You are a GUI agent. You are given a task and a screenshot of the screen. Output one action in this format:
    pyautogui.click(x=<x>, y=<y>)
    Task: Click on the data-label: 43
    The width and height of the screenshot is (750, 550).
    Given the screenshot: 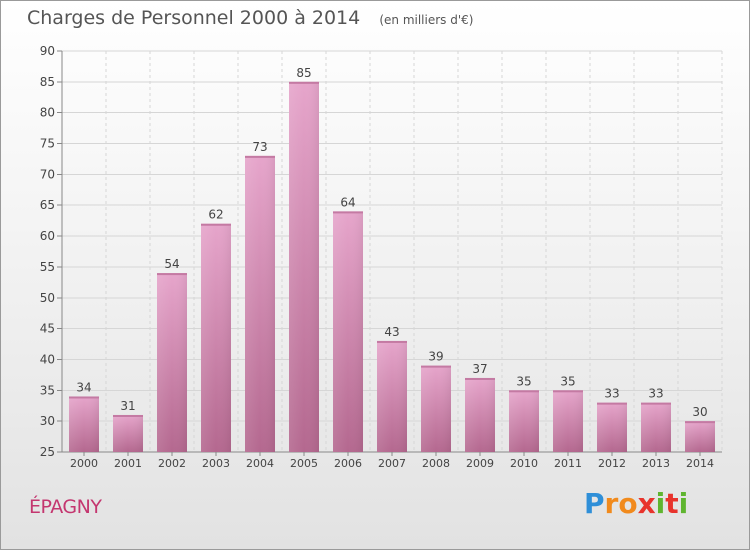 What is the action you would take?
    pyautogui.click(x=391, y=332)
    